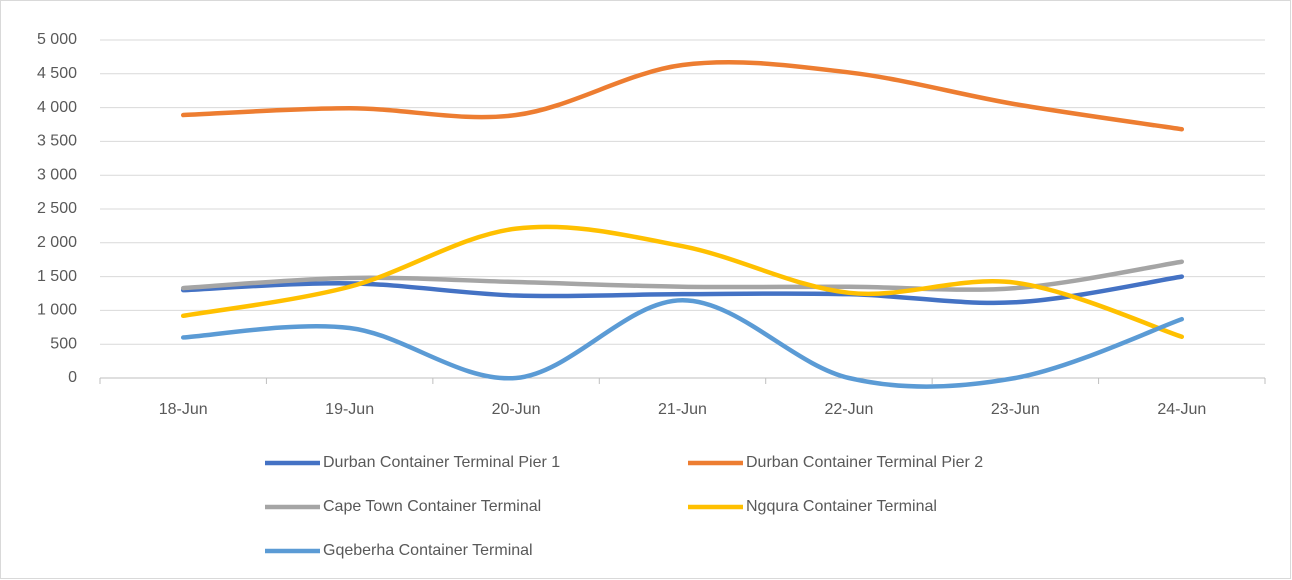  Describe the element at coordinates (57, 107) in the screenshot. I see `y-tick-label: 4 000` at that location.